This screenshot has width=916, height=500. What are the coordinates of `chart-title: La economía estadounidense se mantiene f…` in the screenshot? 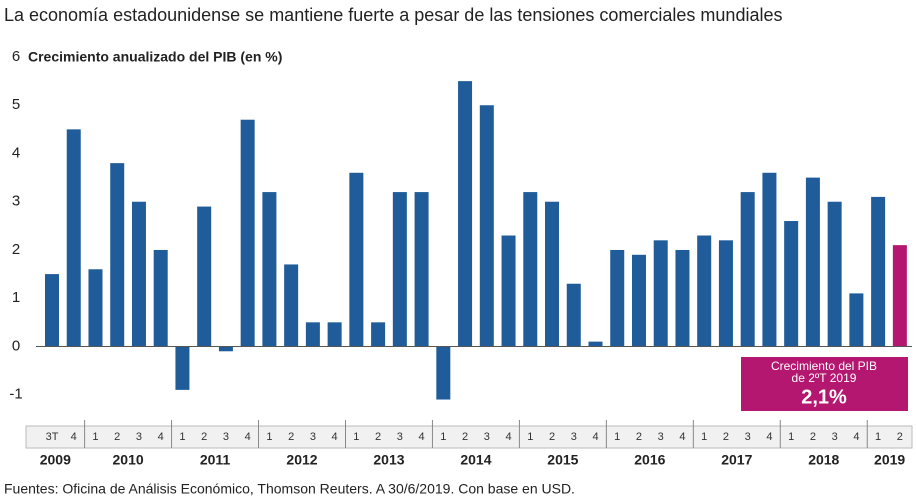 It's located at (393, 15).